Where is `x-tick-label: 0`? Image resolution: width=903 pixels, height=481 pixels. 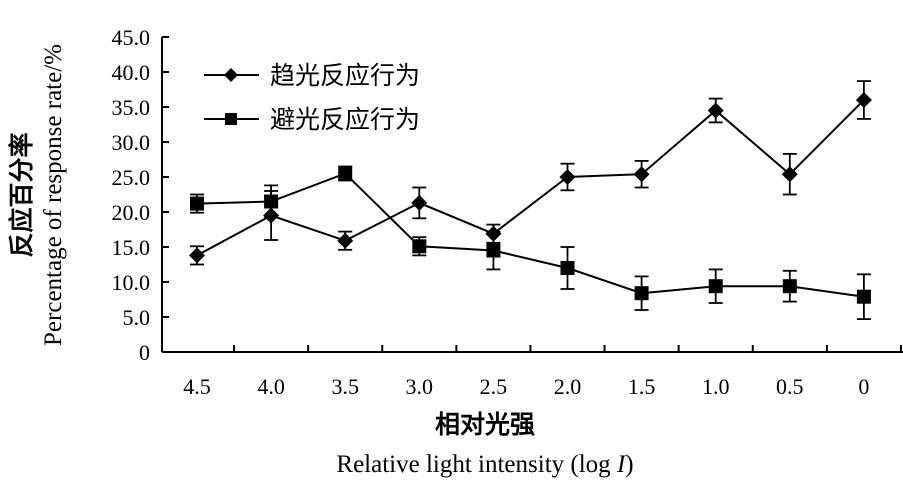
x-tick-label: 0 is located at coordinates (863, 386).